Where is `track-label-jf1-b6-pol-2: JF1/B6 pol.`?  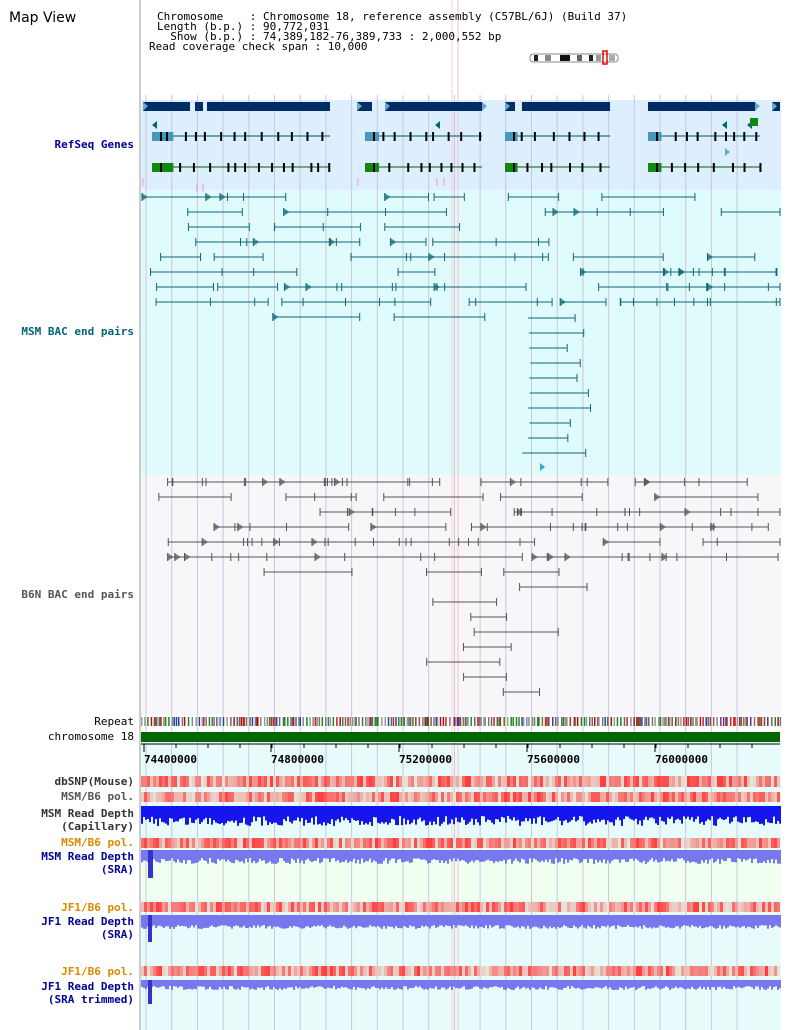
track-label-jf1-b6-pol-2: JF1/B6 pol. is located at coordinates (97, 971).